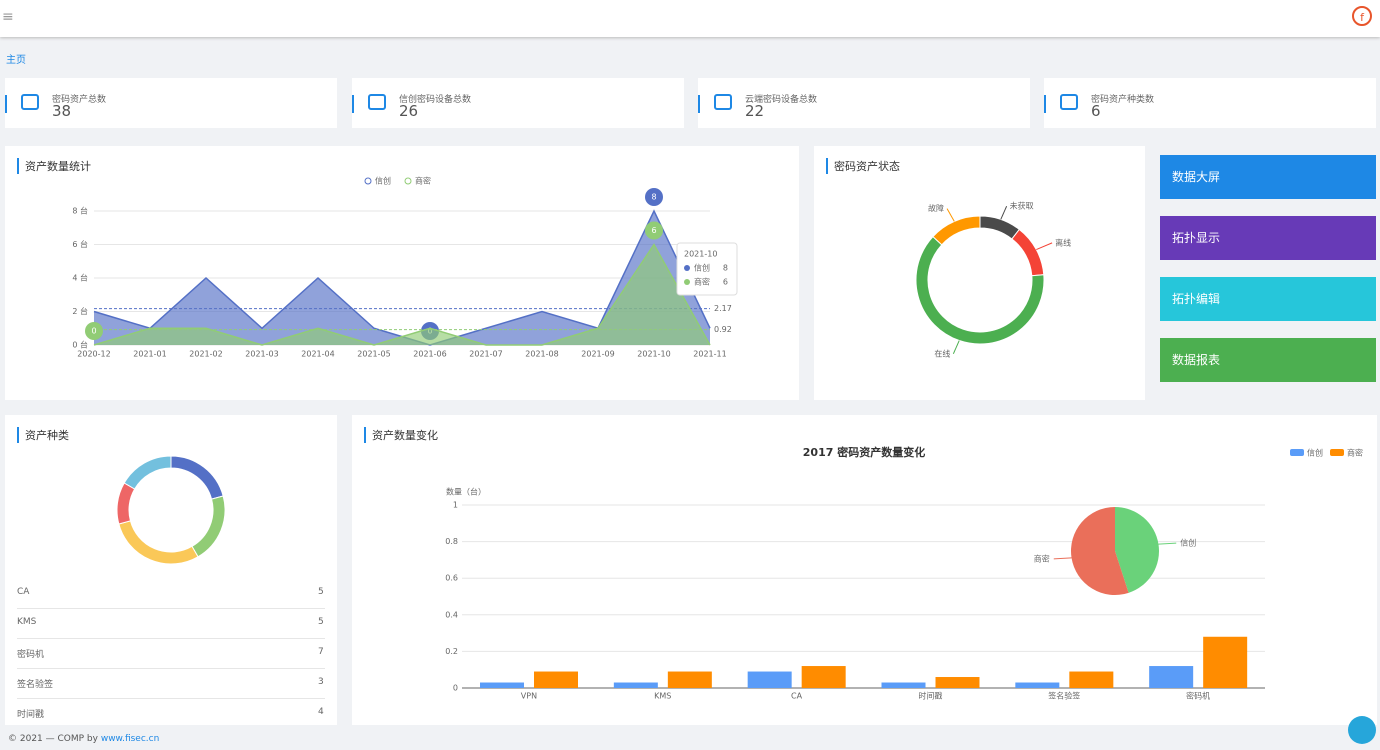 This screenshot has height=750, width=1380. What do you see at coordinates (863, 166) in the screenshot?
I see `panel-title: 密码资产状态` at bounding box center [863, 166].